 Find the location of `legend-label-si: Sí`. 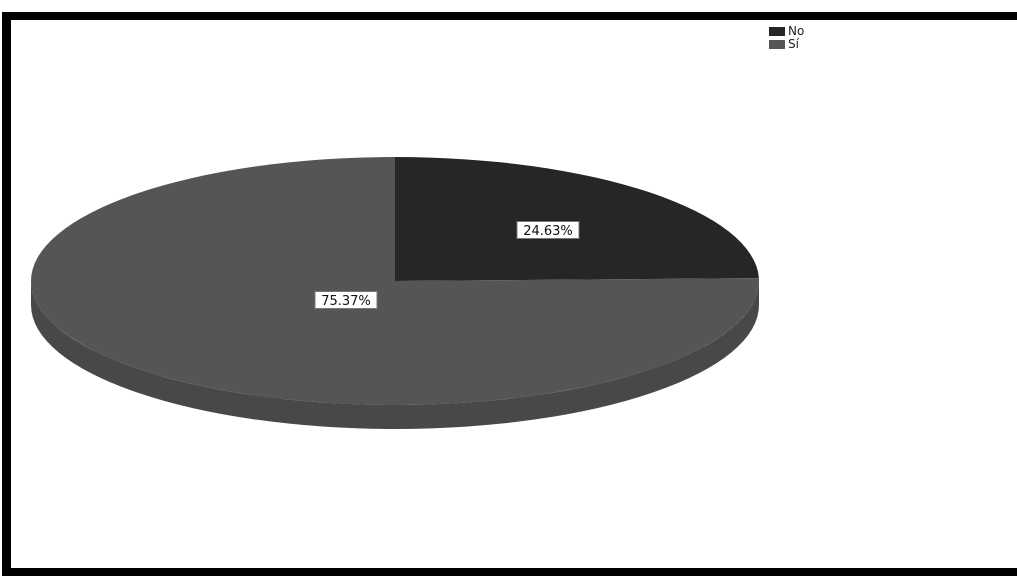

legend-label-si: Sí is located at coordinates (793, 44).